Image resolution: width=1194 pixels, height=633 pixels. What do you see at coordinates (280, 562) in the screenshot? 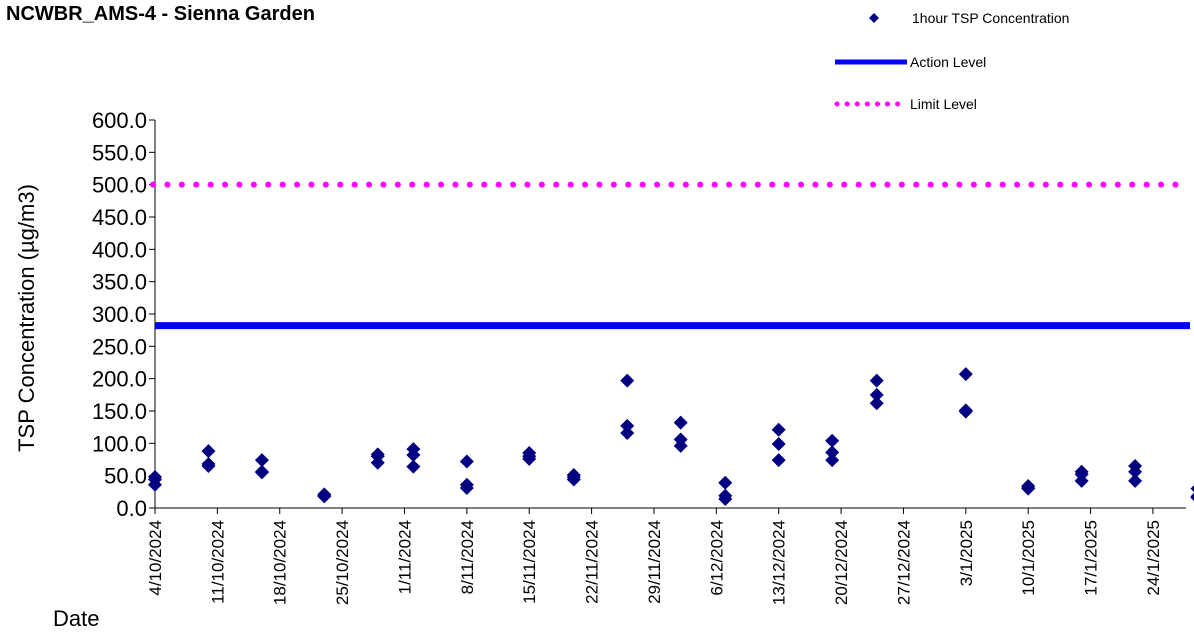
I see `x-tick-label: 18/10/2024` at bounding box center [280, 562].